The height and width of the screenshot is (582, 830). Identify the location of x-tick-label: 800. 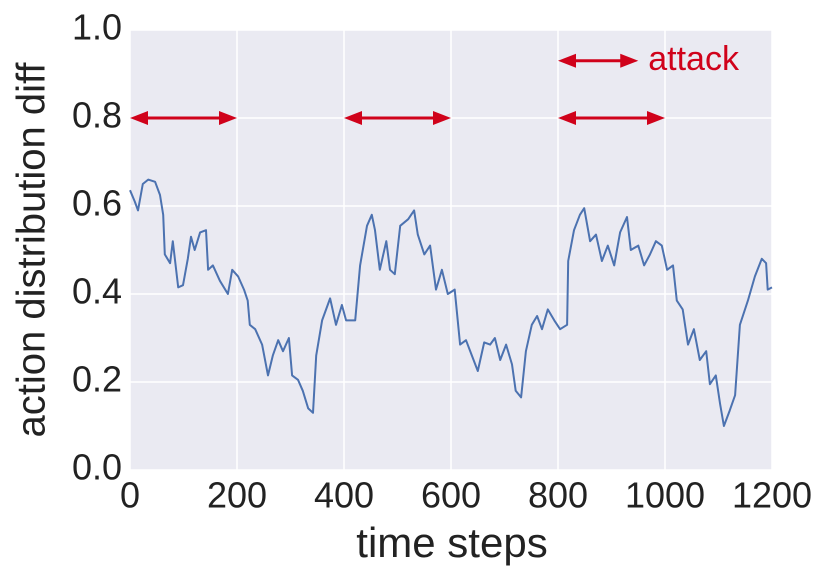
(558, 495).